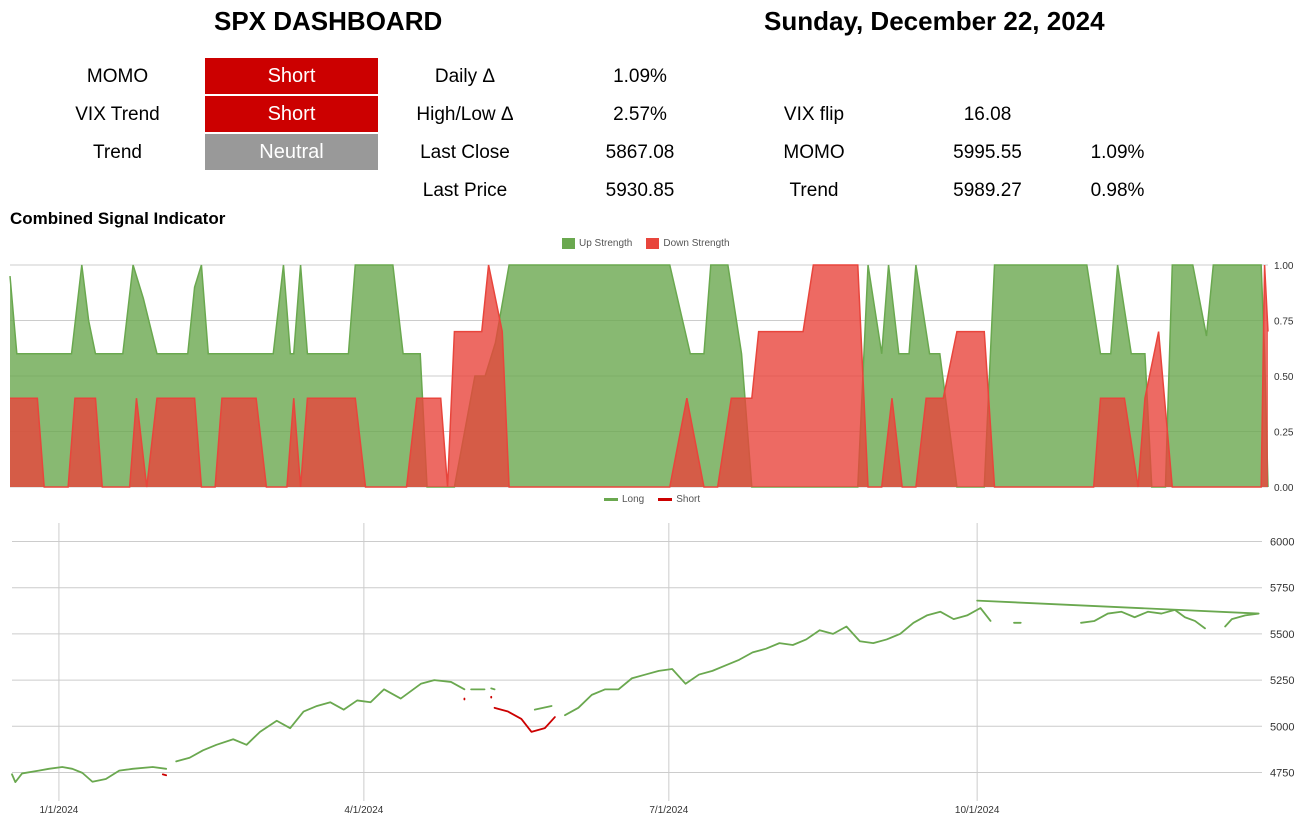 The width and height of the screenshot is (1308, 823). What do you see at coordinates (1117, 152) in the screenshot?
I see `level-pct-momo: 1.09%` at bounding box center [1117, 152].